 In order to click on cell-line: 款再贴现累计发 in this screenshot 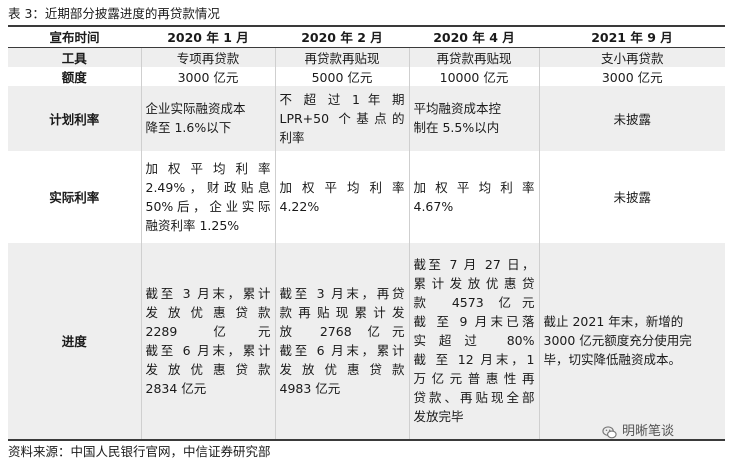, I will do `click(342, 312)`.